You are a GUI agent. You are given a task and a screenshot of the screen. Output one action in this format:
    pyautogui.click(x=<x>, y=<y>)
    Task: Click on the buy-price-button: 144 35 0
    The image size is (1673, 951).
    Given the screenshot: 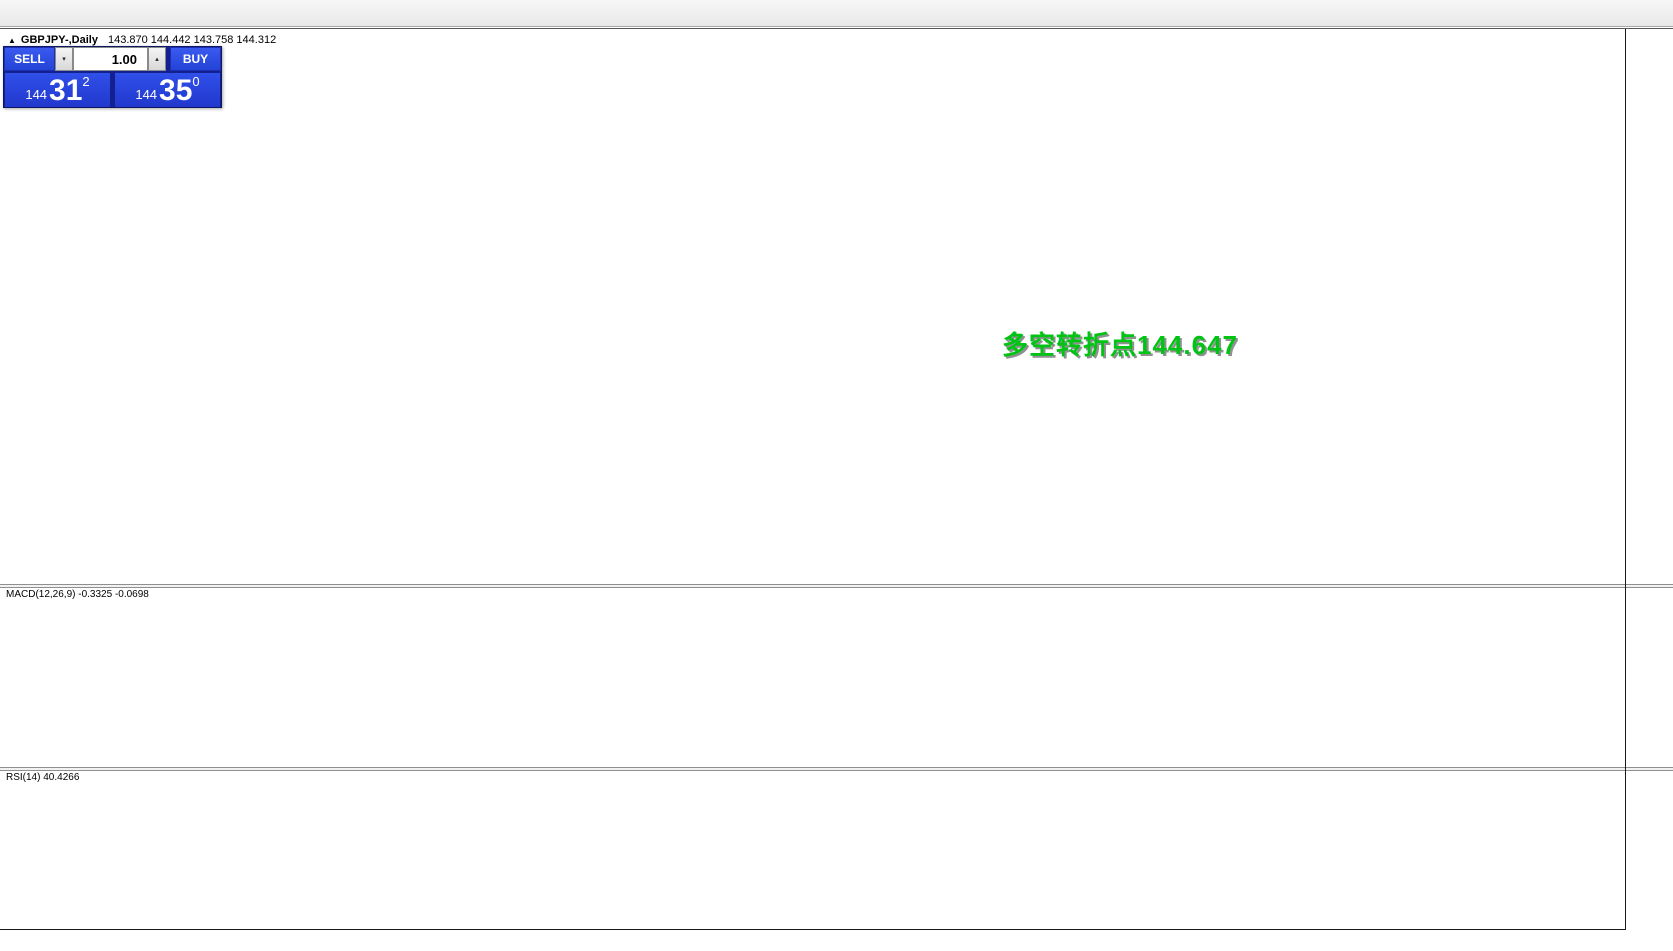 What is the action you would take?
    pyautogui.click(x=167, y=90)
    